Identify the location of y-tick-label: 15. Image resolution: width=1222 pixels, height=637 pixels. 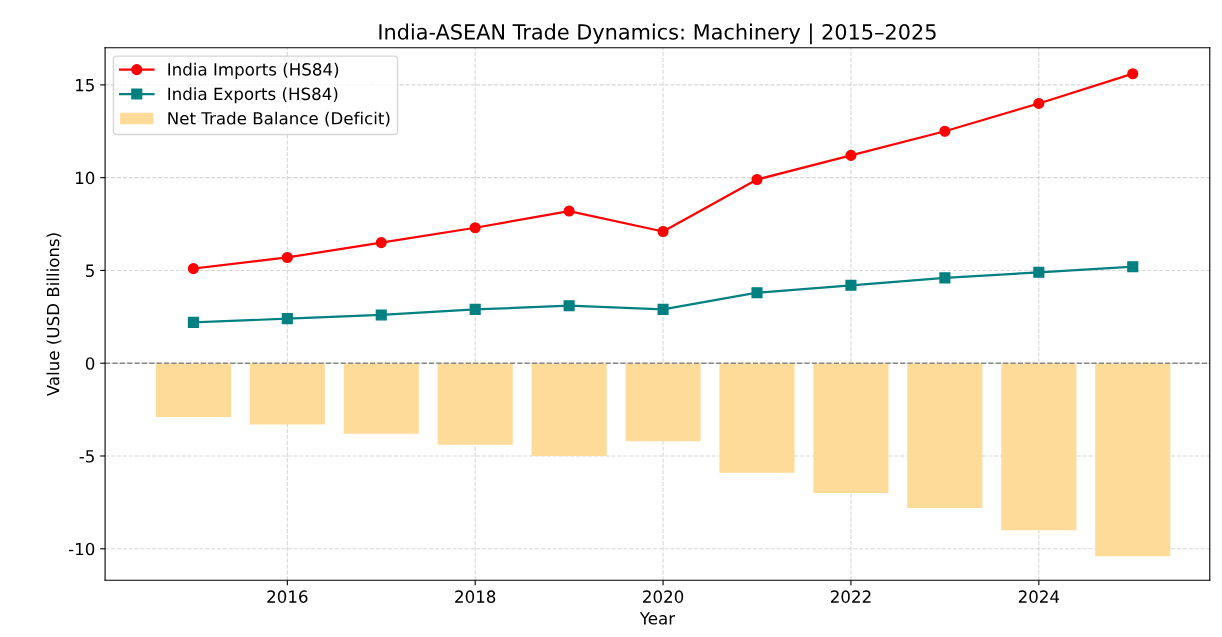
(84, 85).